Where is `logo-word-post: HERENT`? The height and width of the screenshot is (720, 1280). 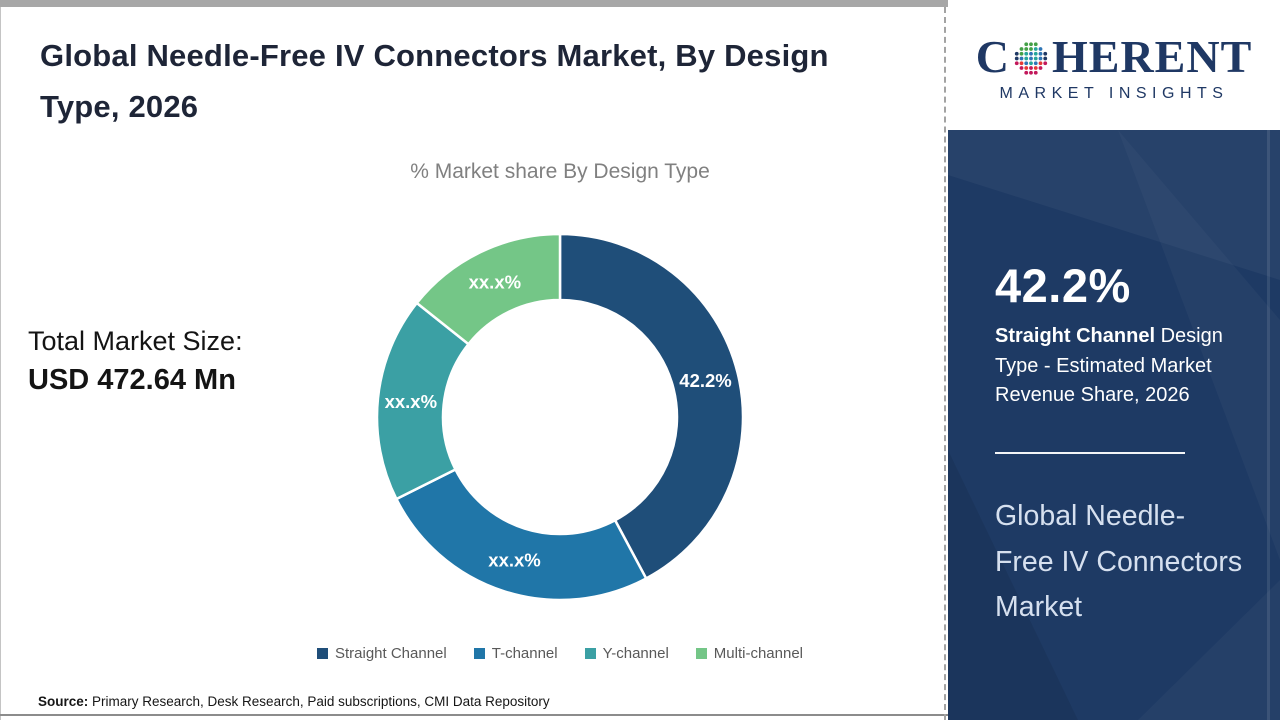 logo-word-post: HERENT is located at coordinates (1152, 56).